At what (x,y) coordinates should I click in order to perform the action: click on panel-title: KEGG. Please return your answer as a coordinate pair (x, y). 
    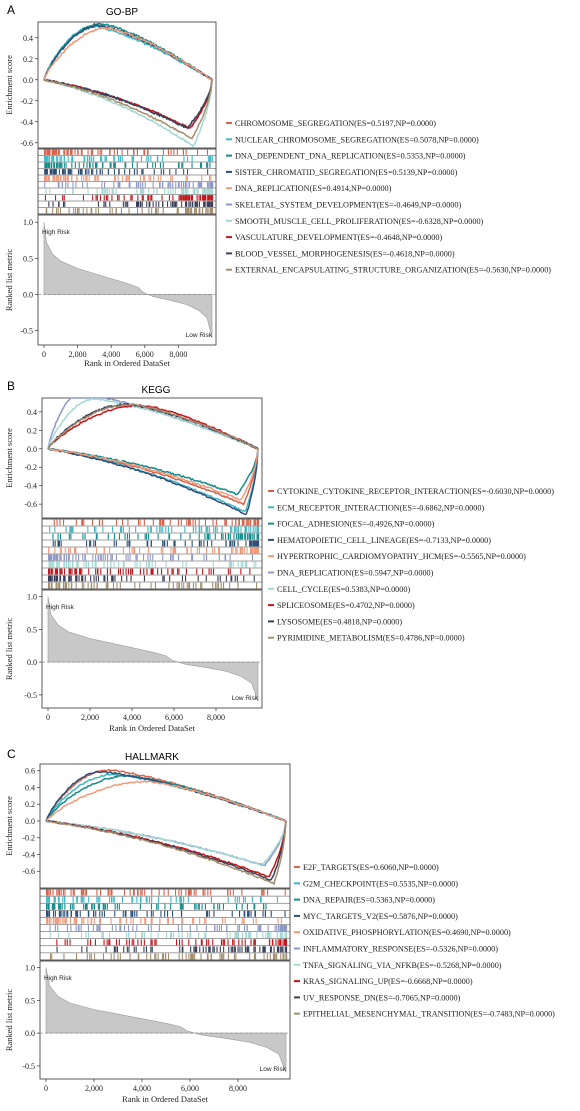
    Looking at the image, I should click on (156, 390).